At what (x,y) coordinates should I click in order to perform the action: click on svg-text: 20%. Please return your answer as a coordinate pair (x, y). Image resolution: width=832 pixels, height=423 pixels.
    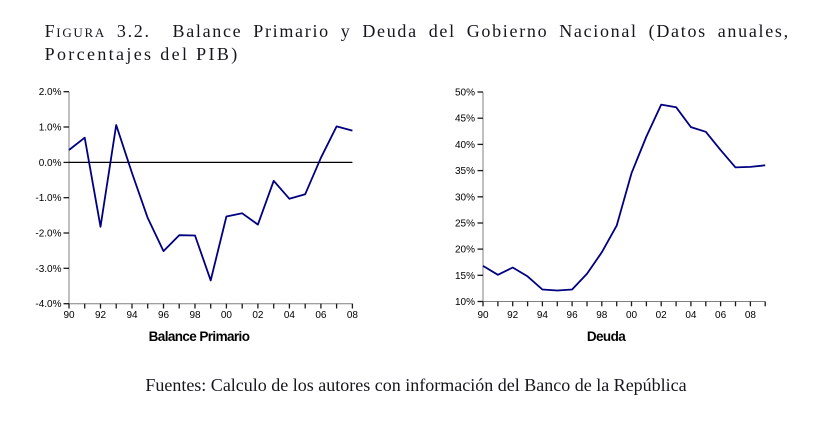
    Looking at the image, I should click on (465, 250).